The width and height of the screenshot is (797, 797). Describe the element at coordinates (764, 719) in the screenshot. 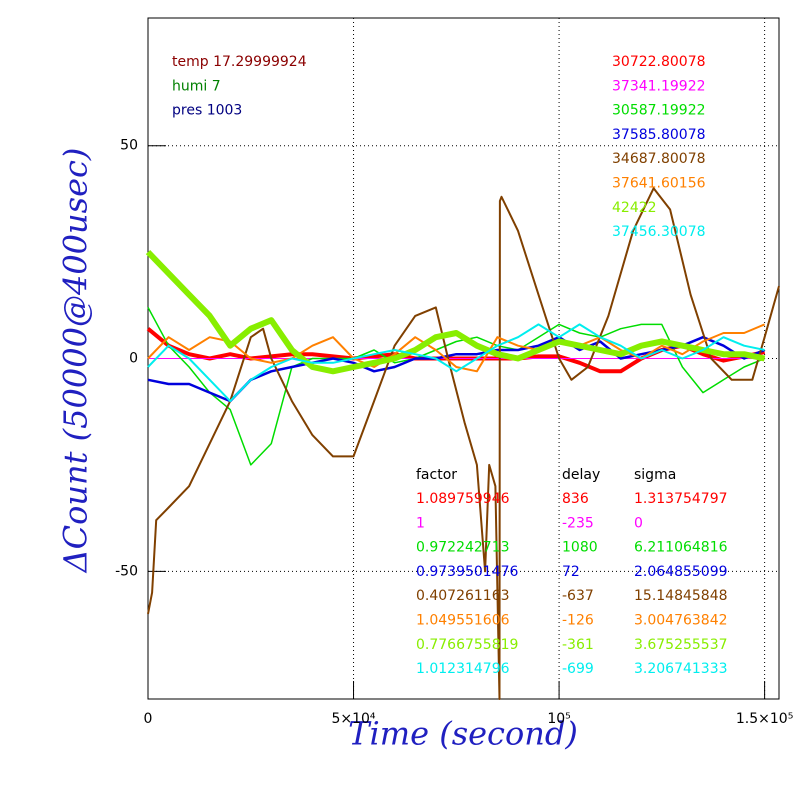

I see `x-tick-label: 1.5×10⁵` at that location.